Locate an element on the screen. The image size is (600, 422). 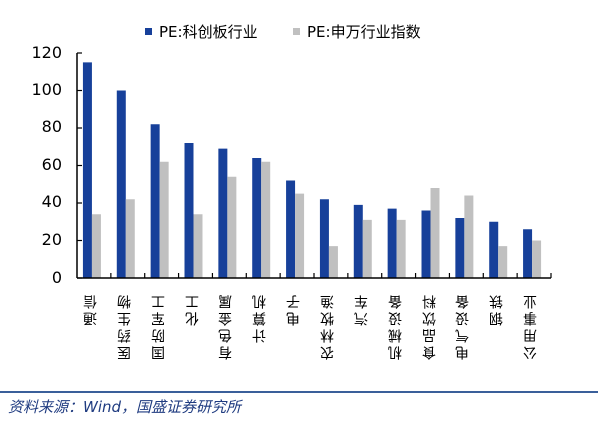
x-category-label: 通信 is located at coordinates (90, 309).